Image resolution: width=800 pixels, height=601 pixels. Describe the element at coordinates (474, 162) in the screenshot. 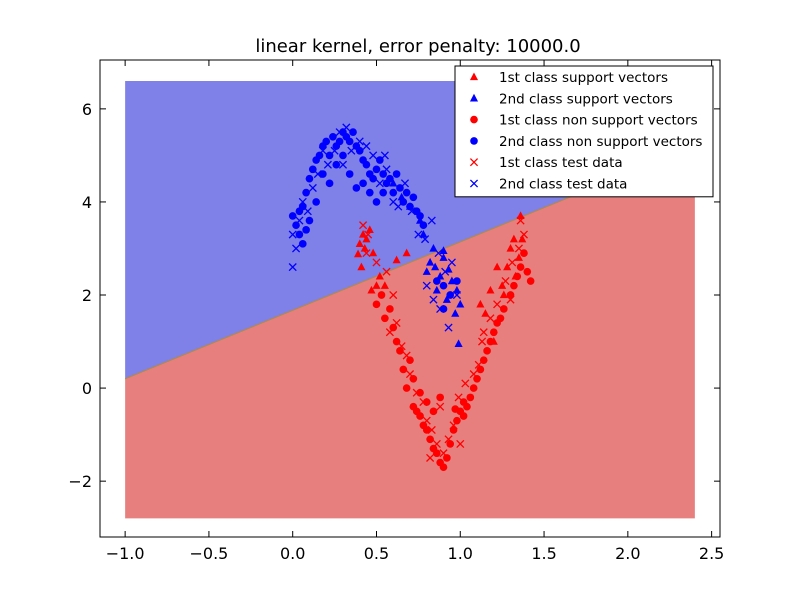

I see `legend-marker` at that location.